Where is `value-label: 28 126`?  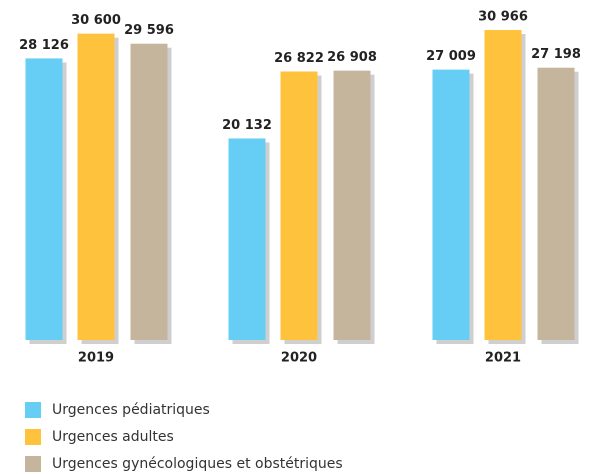 value-label: 28 126 is located at coordinates (44, 45).